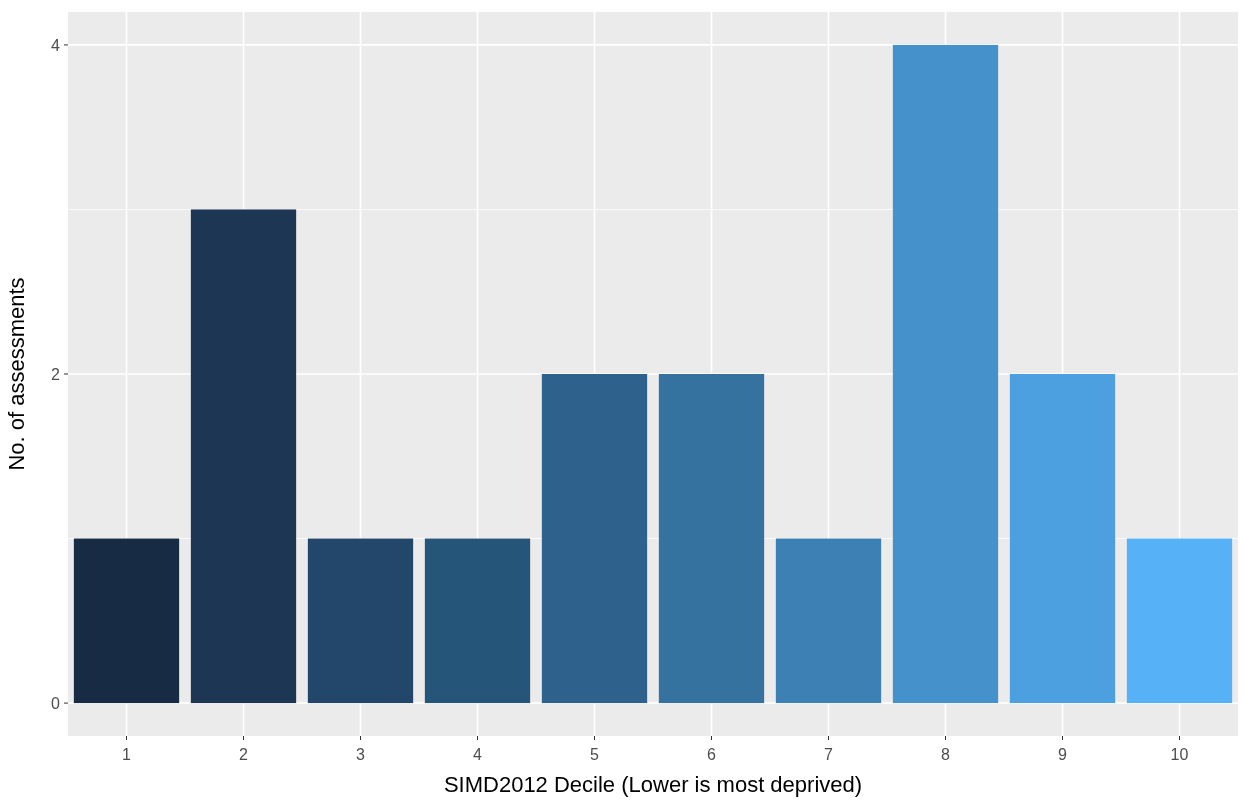 This screenshot has height=802, width=1244. What do you see at coordinates (16, 374) in the screenshot?
I see `y-axis-title: No. of assessments` at bounding box center [16, 374].